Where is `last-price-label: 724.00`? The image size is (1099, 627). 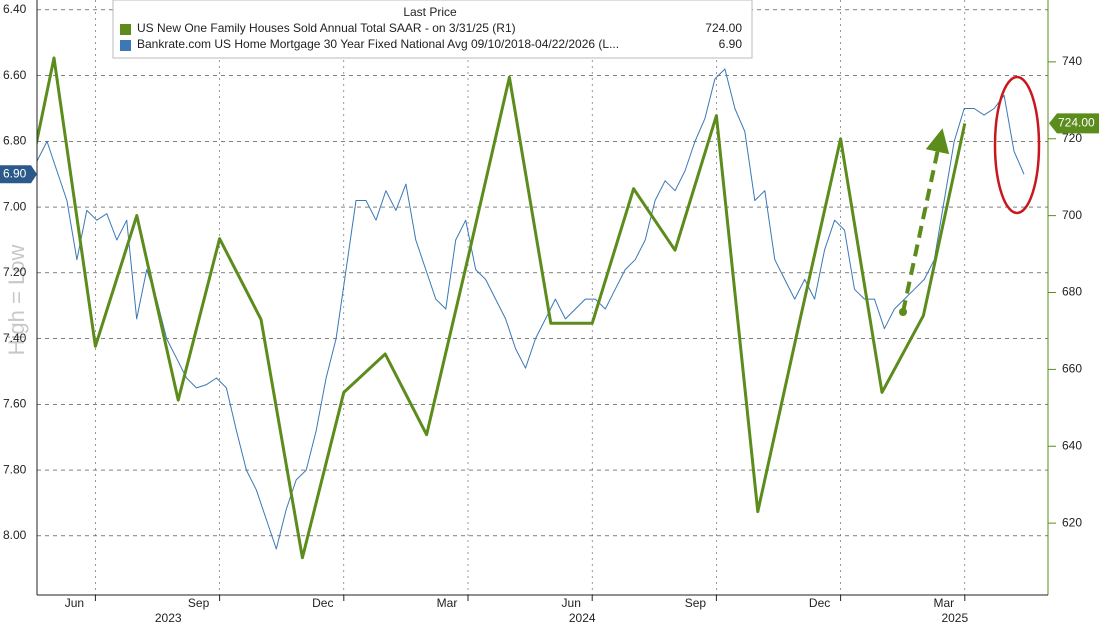 last-price-label: 724.00 is located at coordinates (1076, 123).